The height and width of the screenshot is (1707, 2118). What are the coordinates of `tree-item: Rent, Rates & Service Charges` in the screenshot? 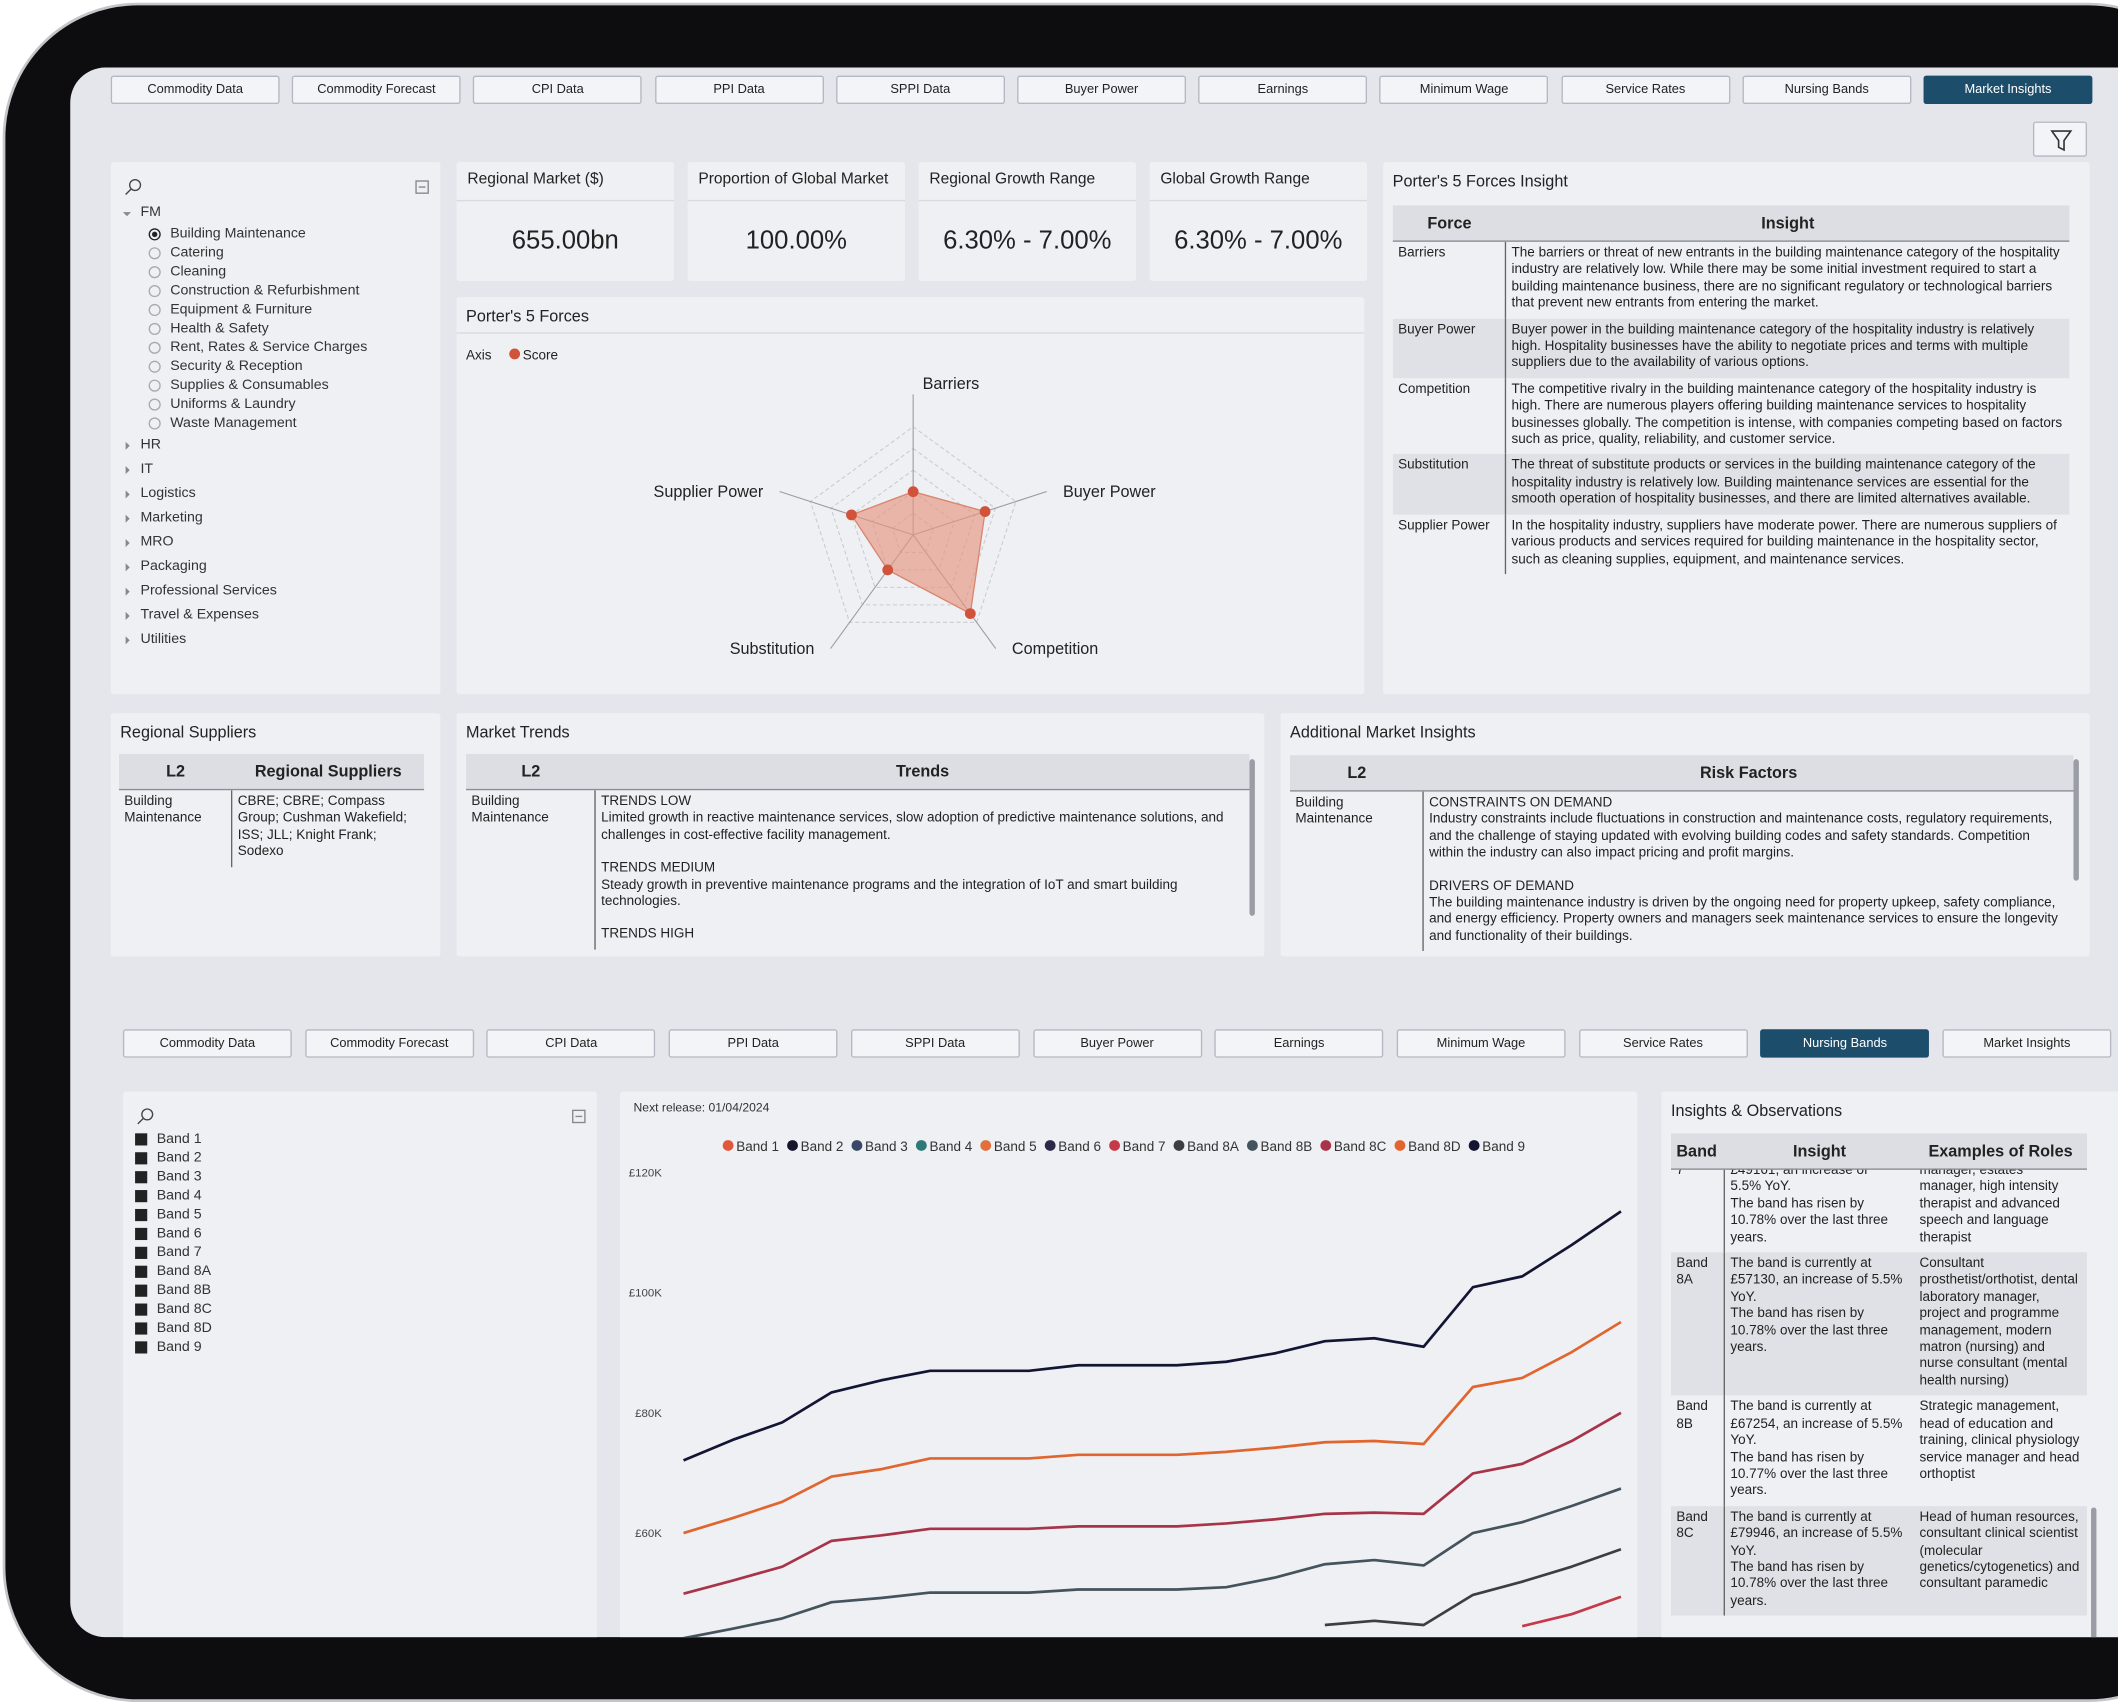 It's located at (269, 347).